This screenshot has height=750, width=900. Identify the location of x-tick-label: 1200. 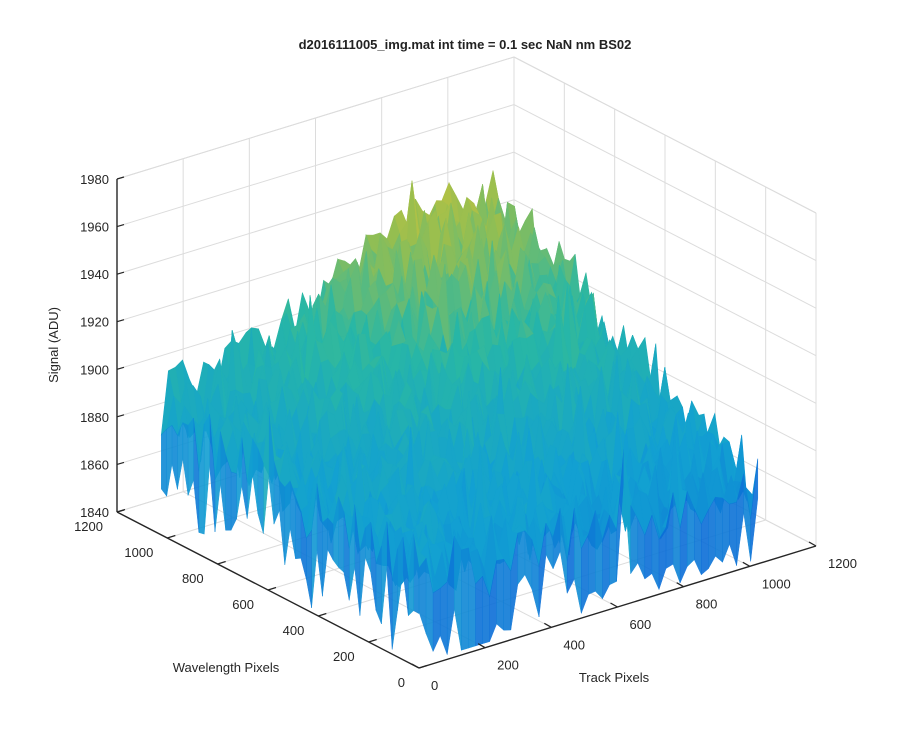
(842, 563).